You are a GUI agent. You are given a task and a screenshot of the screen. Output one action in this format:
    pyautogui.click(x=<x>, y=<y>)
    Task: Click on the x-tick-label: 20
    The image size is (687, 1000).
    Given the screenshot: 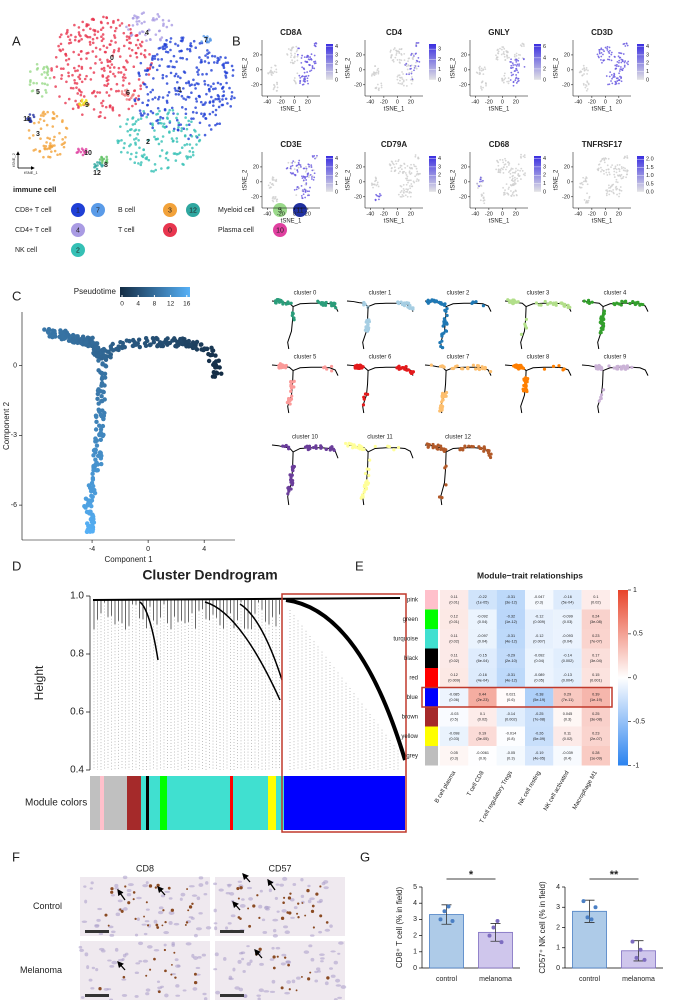 What is the action you would take?
    pyautogui.click(x=308, y=214)
    